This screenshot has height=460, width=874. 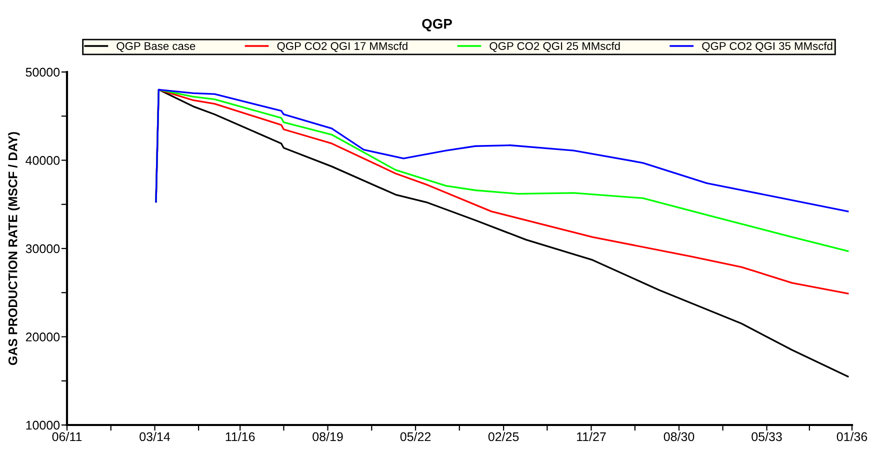 What do you see at coordinates (327, 437) in the screenshot?
I see `x-tick-label: 08/19` at bounding box center [327, 437].